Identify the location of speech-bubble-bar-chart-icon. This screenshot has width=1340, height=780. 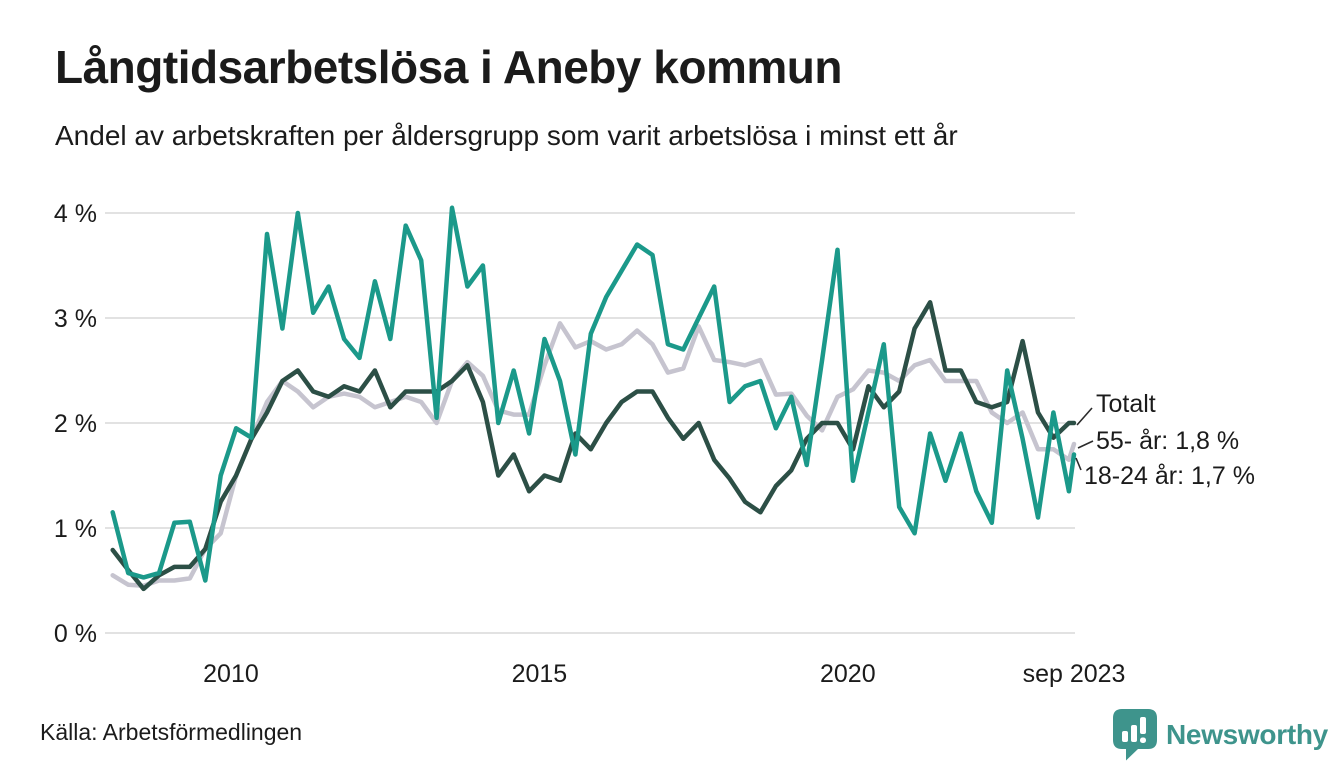
(1135, 735).